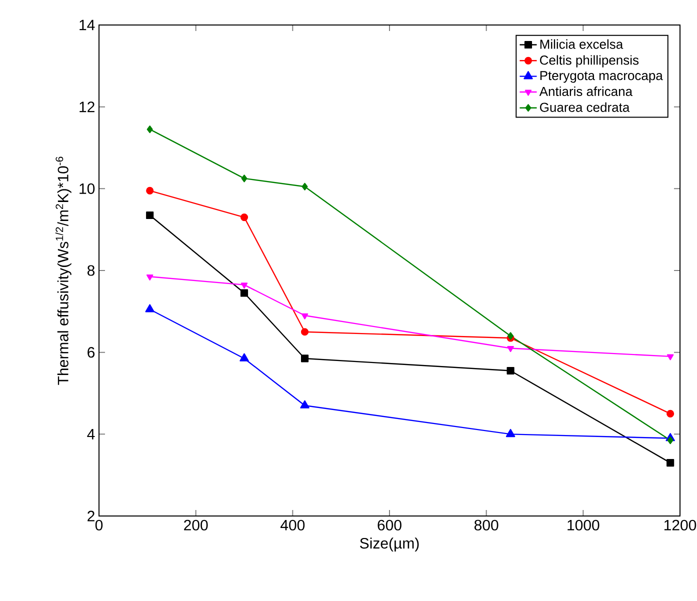 The width and height of the screenshot is (697, 601). Describe the element at coordinates (63, 270) in the screenshot. I see `y-axis-title: Thermal effusivity(Ws$^{1/2}$/m$^{2}$K)*10$^{-6}$` at that location.